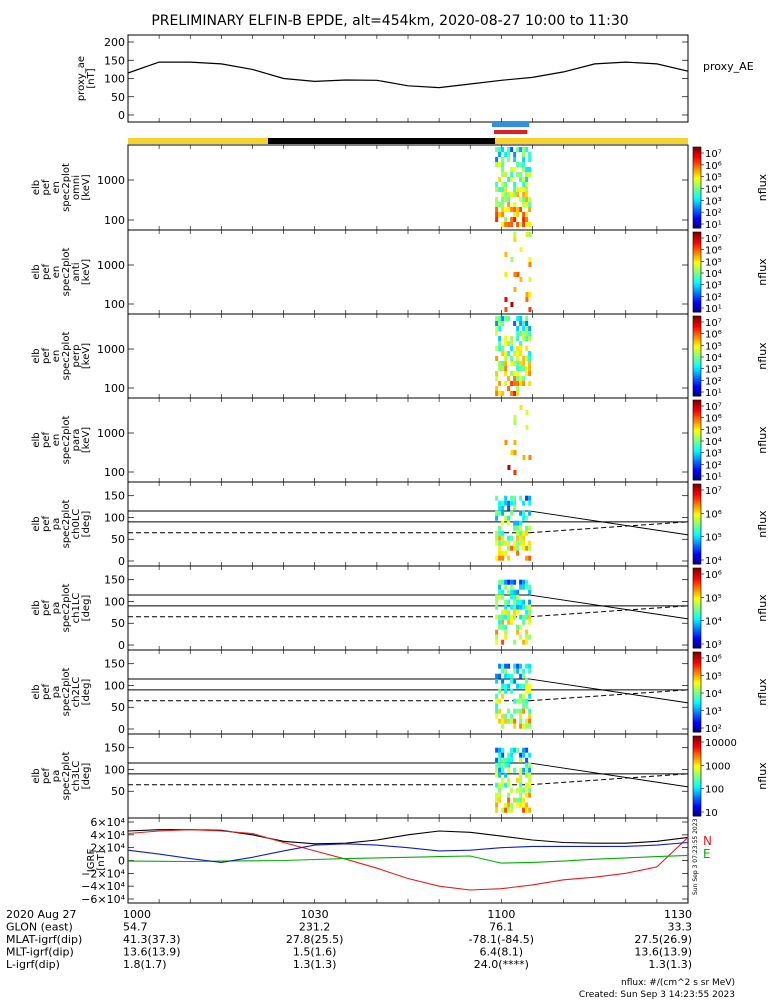 The height and width of the screenshot is (1004, 775). I want to click on ylabel-line: ch2LC, so click(76, 692).